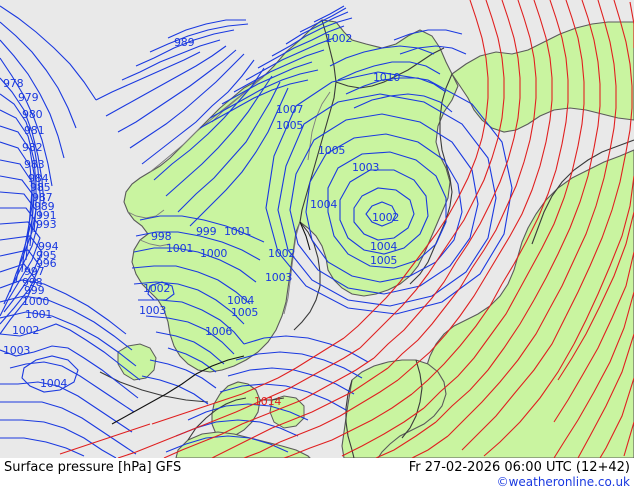  I want to click on isobar-label: 984, so click(38, 178).